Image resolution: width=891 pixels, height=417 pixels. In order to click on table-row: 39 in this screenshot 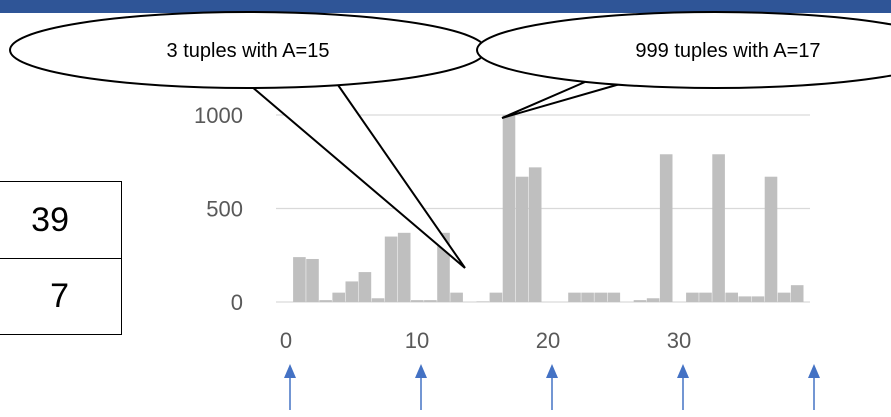, I will do `click(60, 220)`.